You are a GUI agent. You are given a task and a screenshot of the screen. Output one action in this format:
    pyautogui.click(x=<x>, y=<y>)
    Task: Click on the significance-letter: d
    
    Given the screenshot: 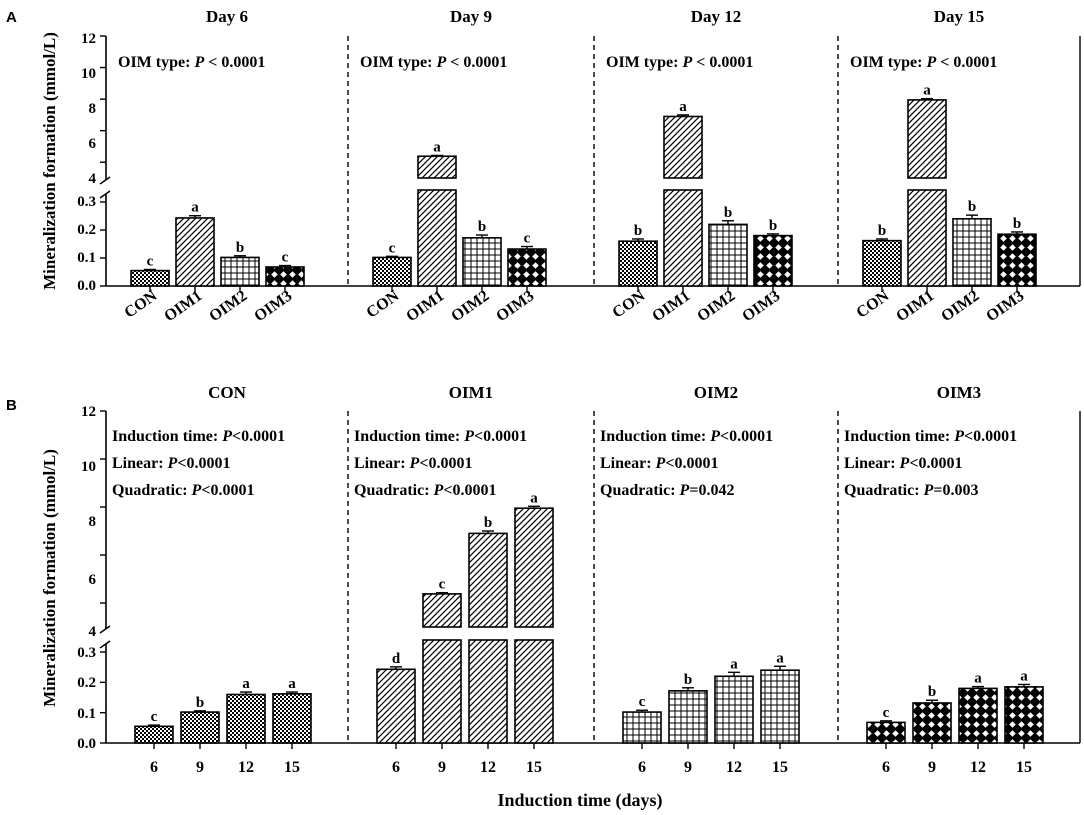 What is the action you would take?
    pyautogui.click(x=396, y=659)
    